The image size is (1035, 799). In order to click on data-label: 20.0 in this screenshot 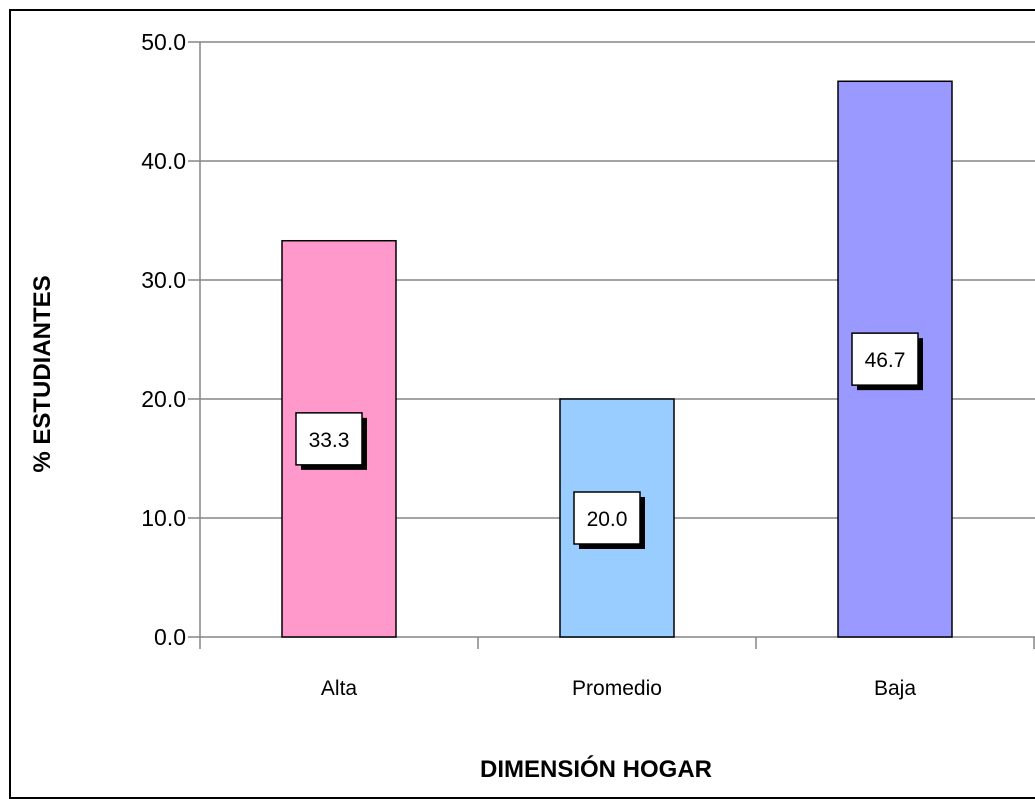, I will do `click(607, 519)`.